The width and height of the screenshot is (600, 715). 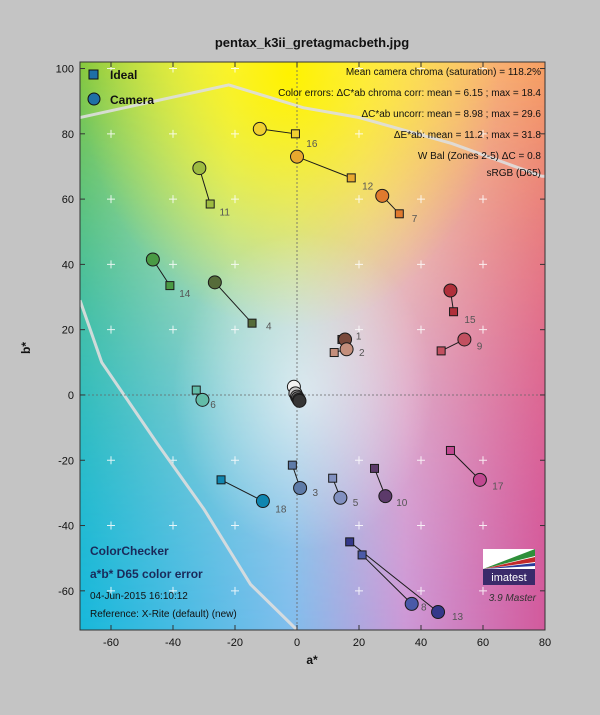 What do you see at coordinates (120, 87) in the screenshot?
I see `legend: Ideal Camera` at bounding box center [120, 87].